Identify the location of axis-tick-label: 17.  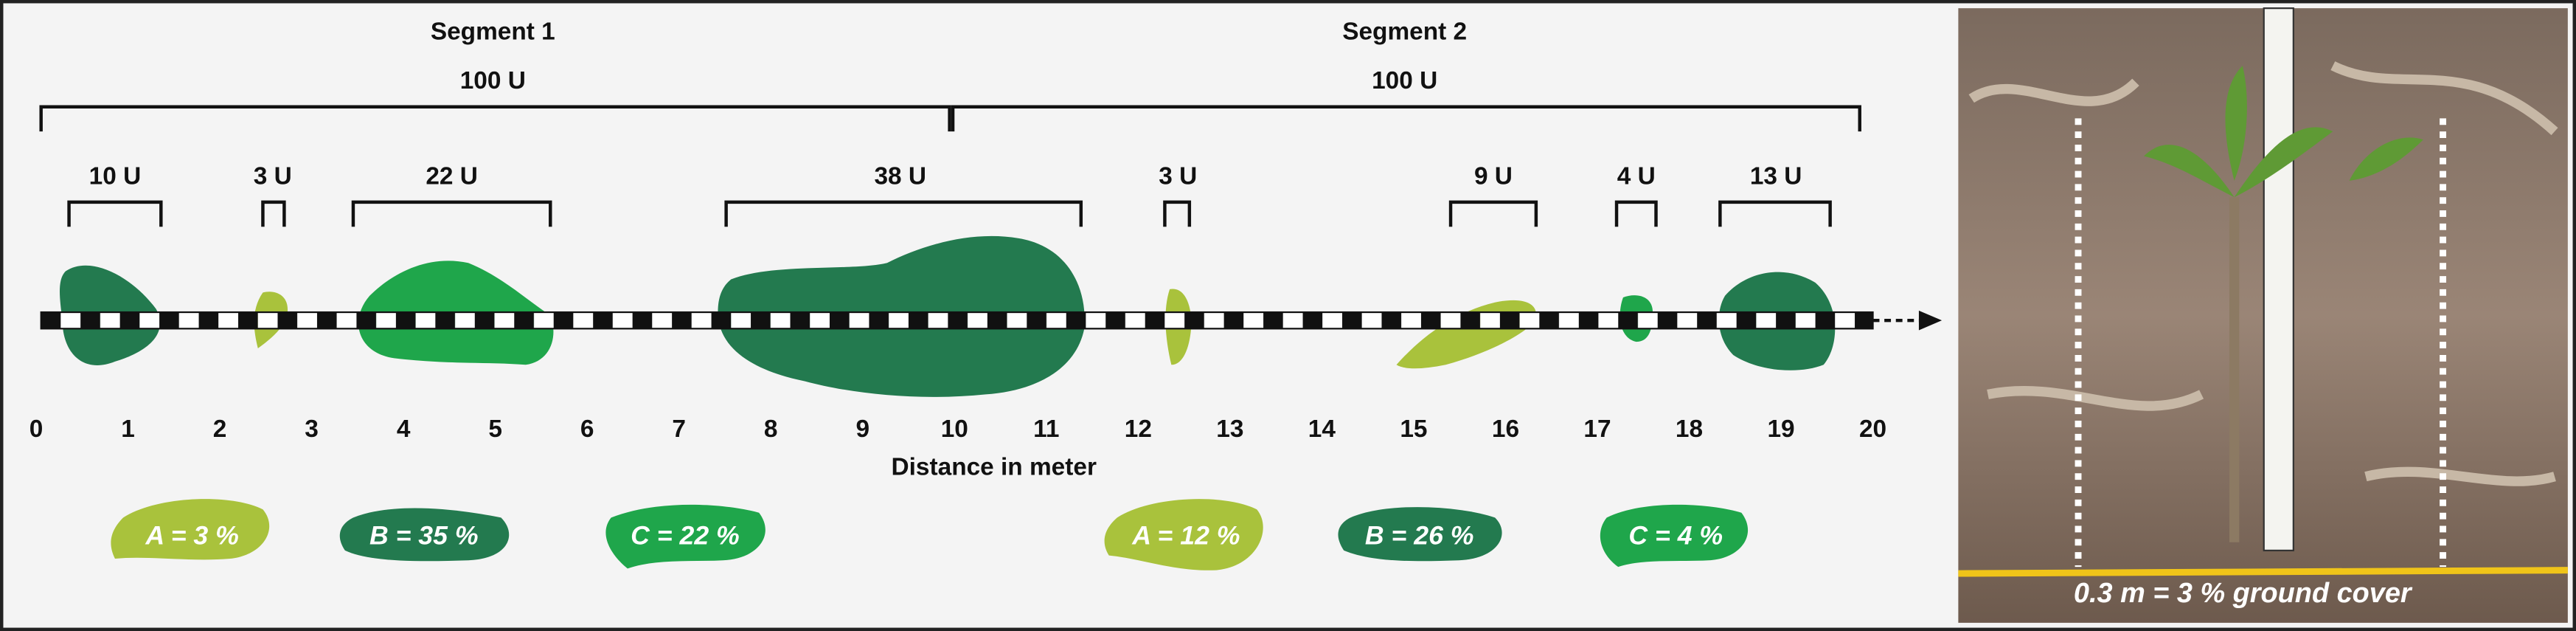
(1597, 429).